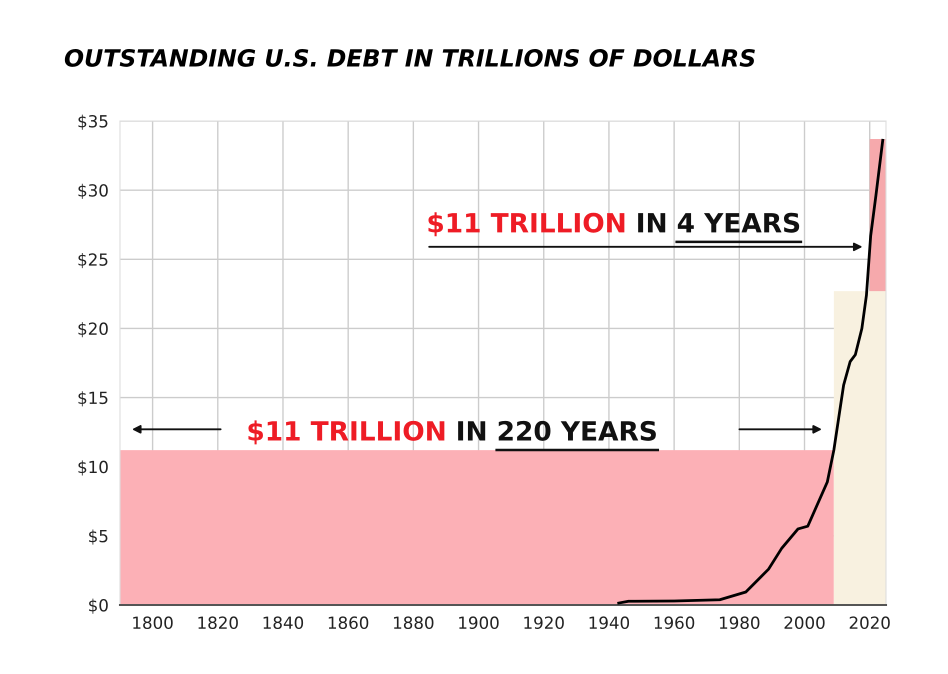 Image resolution: width=948 pixels, height=674 pixels. Describe the element at coordinates (93, 191) in the screenshot. I see `y-tick-label: $30` at that location.